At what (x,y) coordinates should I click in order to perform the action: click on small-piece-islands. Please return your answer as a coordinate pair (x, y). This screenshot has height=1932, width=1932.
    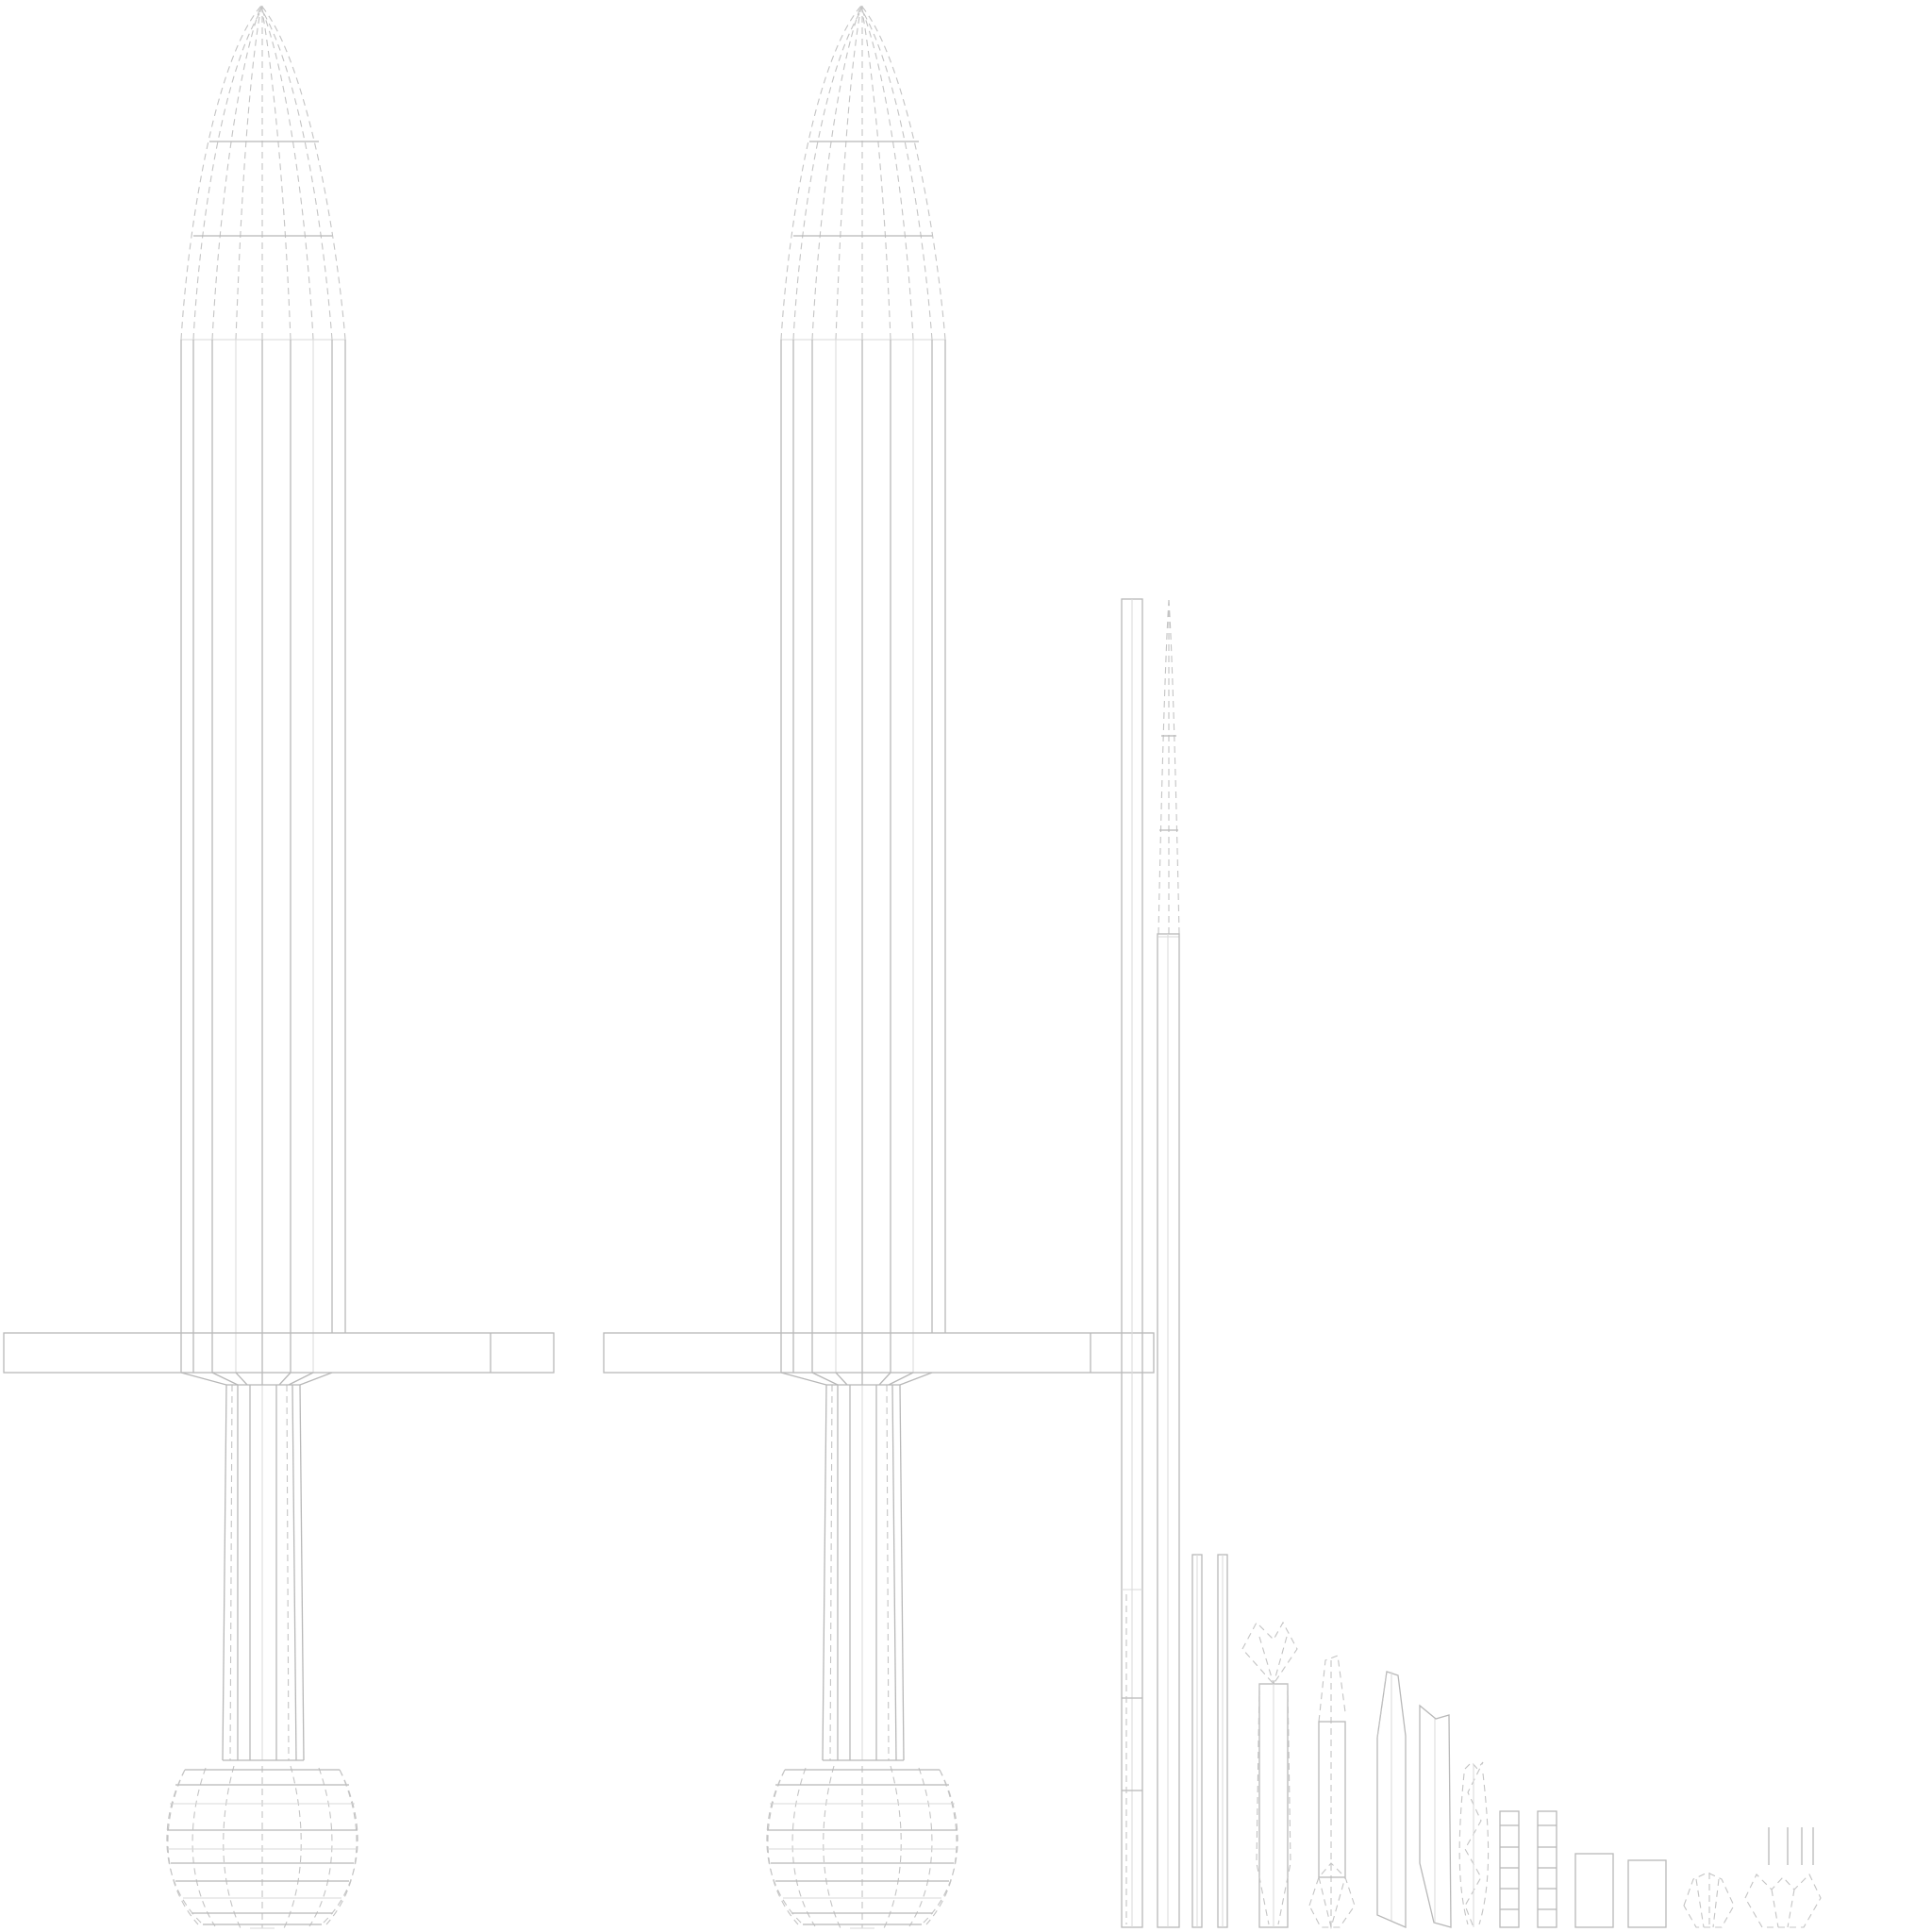
    Looking at the image, I should click on (1506, 1742).